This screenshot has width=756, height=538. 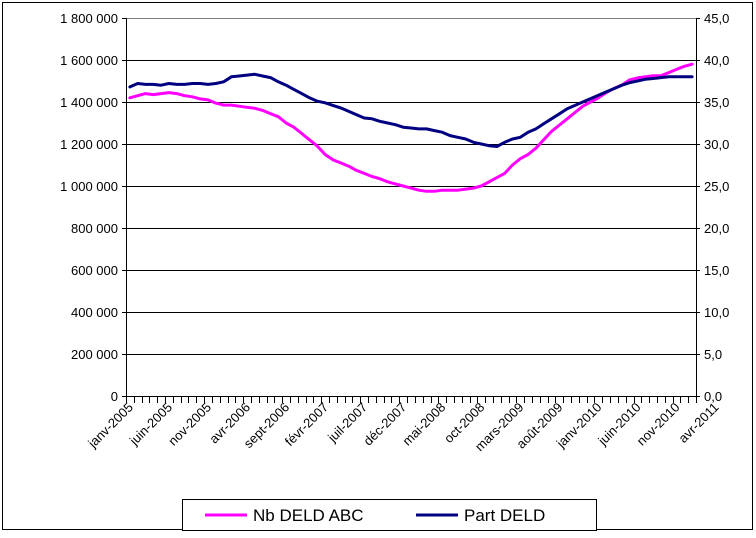 I want to click on legend-label-nb-deld-abc: Nb DELD ABC, so click(x=308, y=515).